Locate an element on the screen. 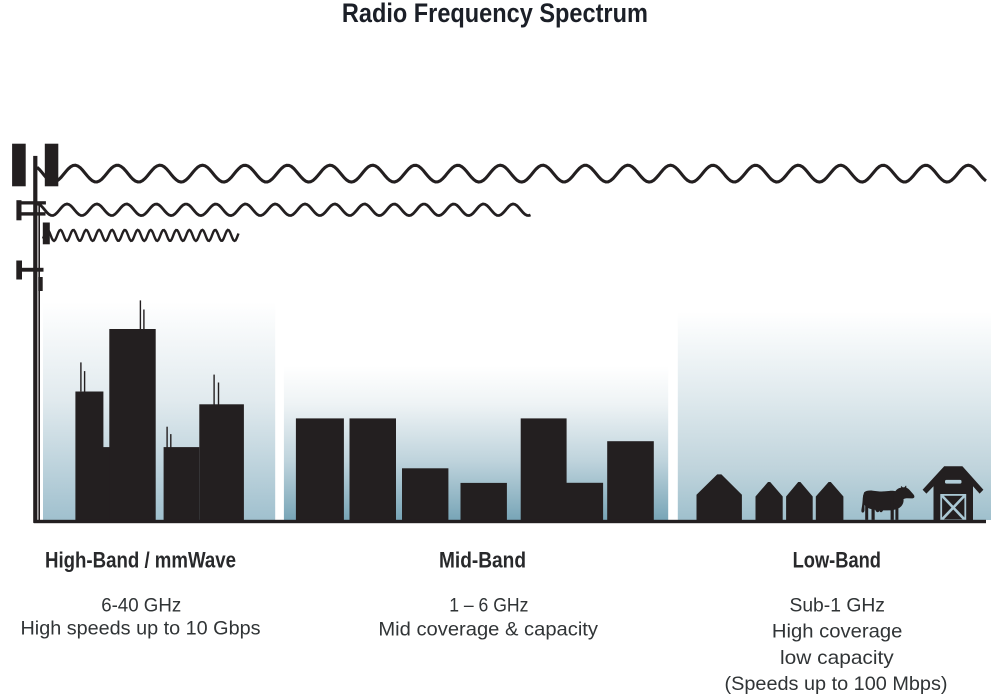 Image resolution: width=1000 pixels, height=700 pixels. svg-text: low capacity is located at coordinates (837, 658).